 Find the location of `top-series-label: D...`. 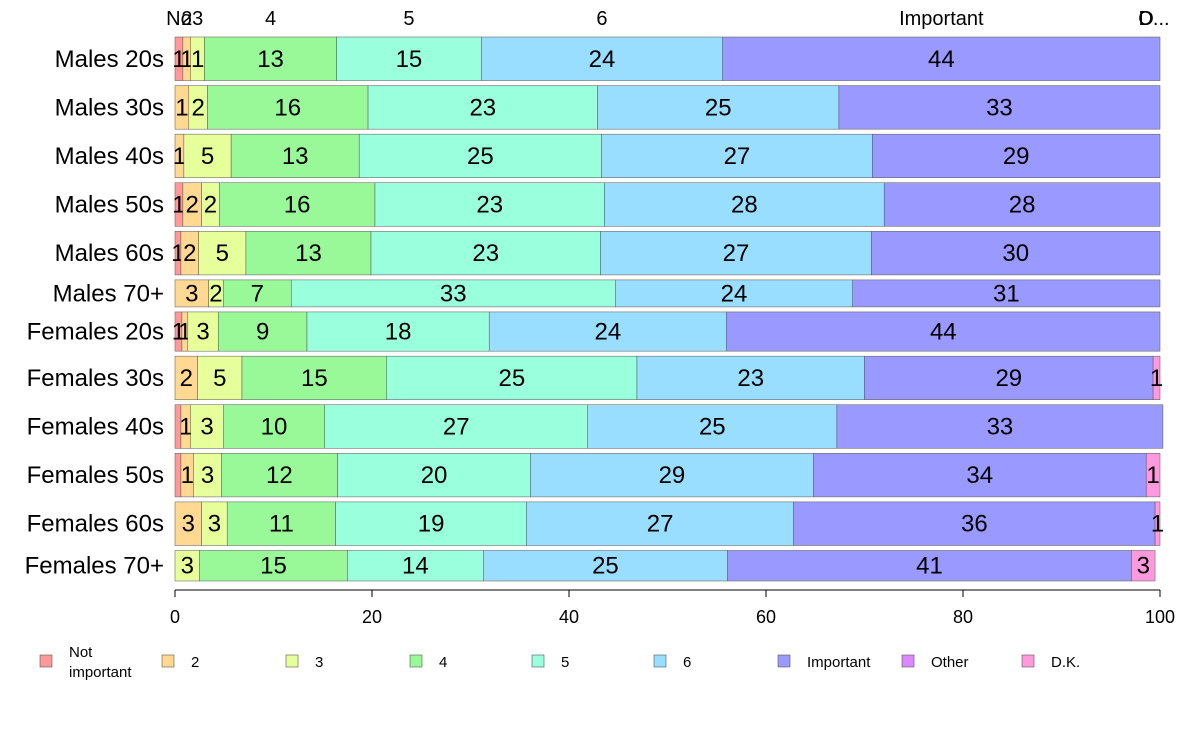

top-series-label: D... is located at coordinates (1153, 19).